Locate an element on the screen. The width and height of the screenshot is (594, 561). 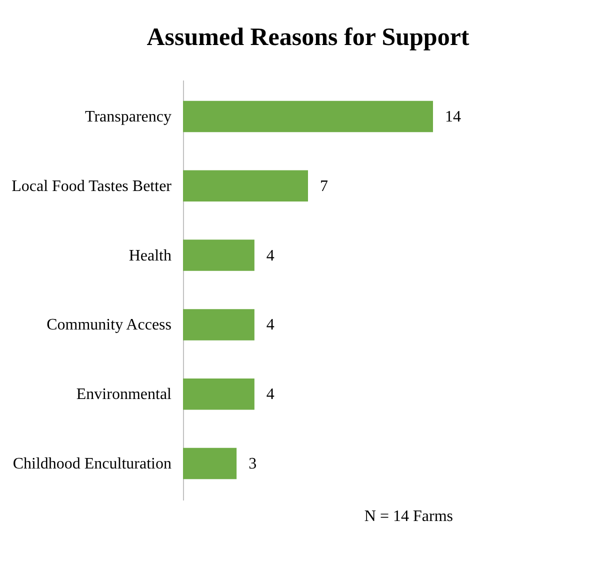
data-label: 14 is located at coordinates (453, 117).